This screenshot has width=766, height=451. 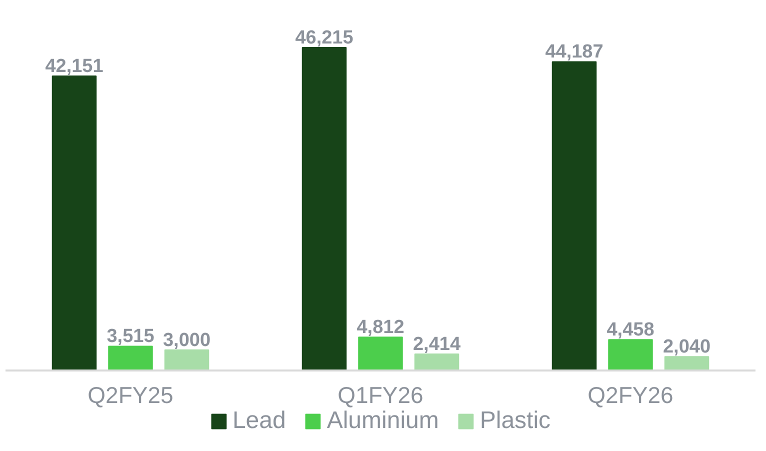 What do you see at coordinates (515, 421) in the screenshot?
I see `legend-label: Plastic` at bounding box center [515, 421].